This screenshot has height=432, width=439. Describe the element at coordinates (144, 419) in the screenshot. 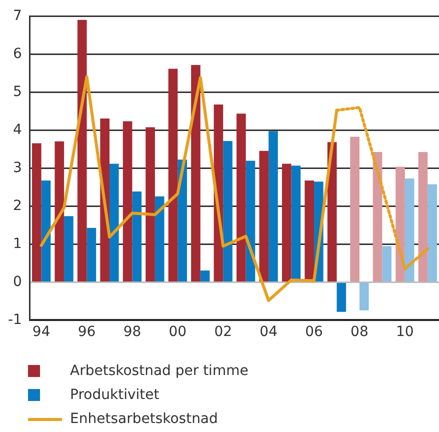

I see `legend-label: Enhetsarbetskostnad` at that location.